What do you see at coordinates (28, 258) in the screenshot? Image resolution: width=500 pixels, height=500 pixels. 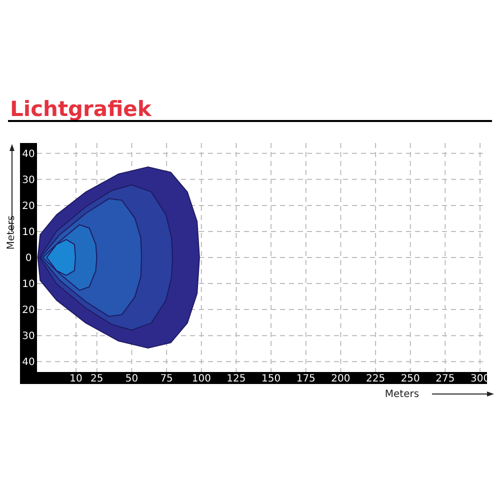 I see `y-tick-label: 0` at bounding box center [28, 258].